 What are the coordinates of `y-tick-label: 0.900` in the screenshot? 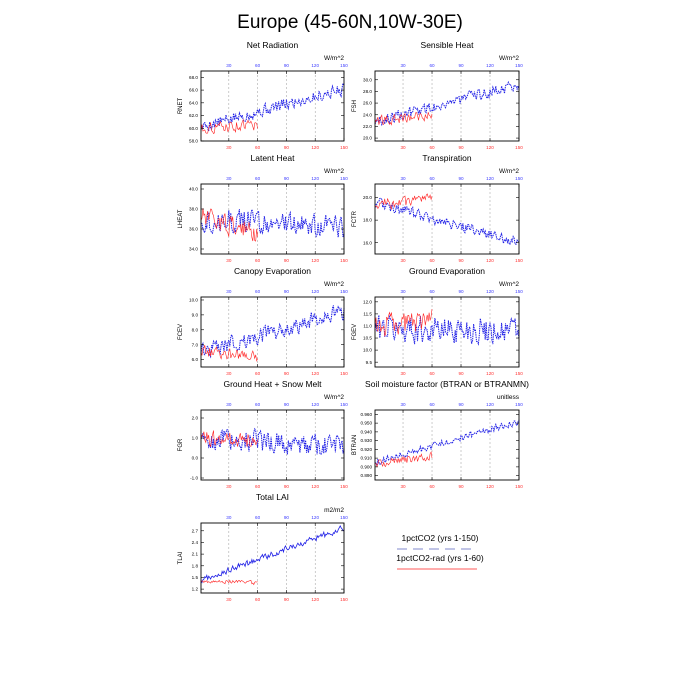 It's located at (367, 466).